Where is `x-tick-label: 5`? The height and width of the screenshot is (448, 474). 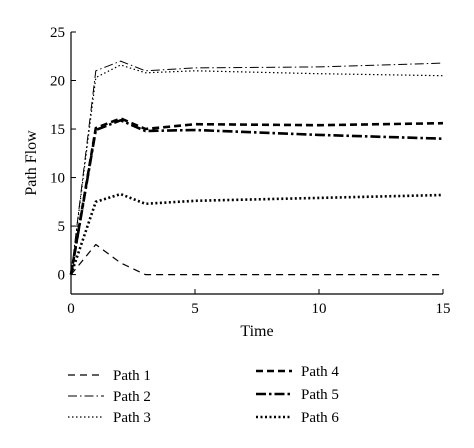
x-tick-label: 5 is located at coordinates (195, 309).